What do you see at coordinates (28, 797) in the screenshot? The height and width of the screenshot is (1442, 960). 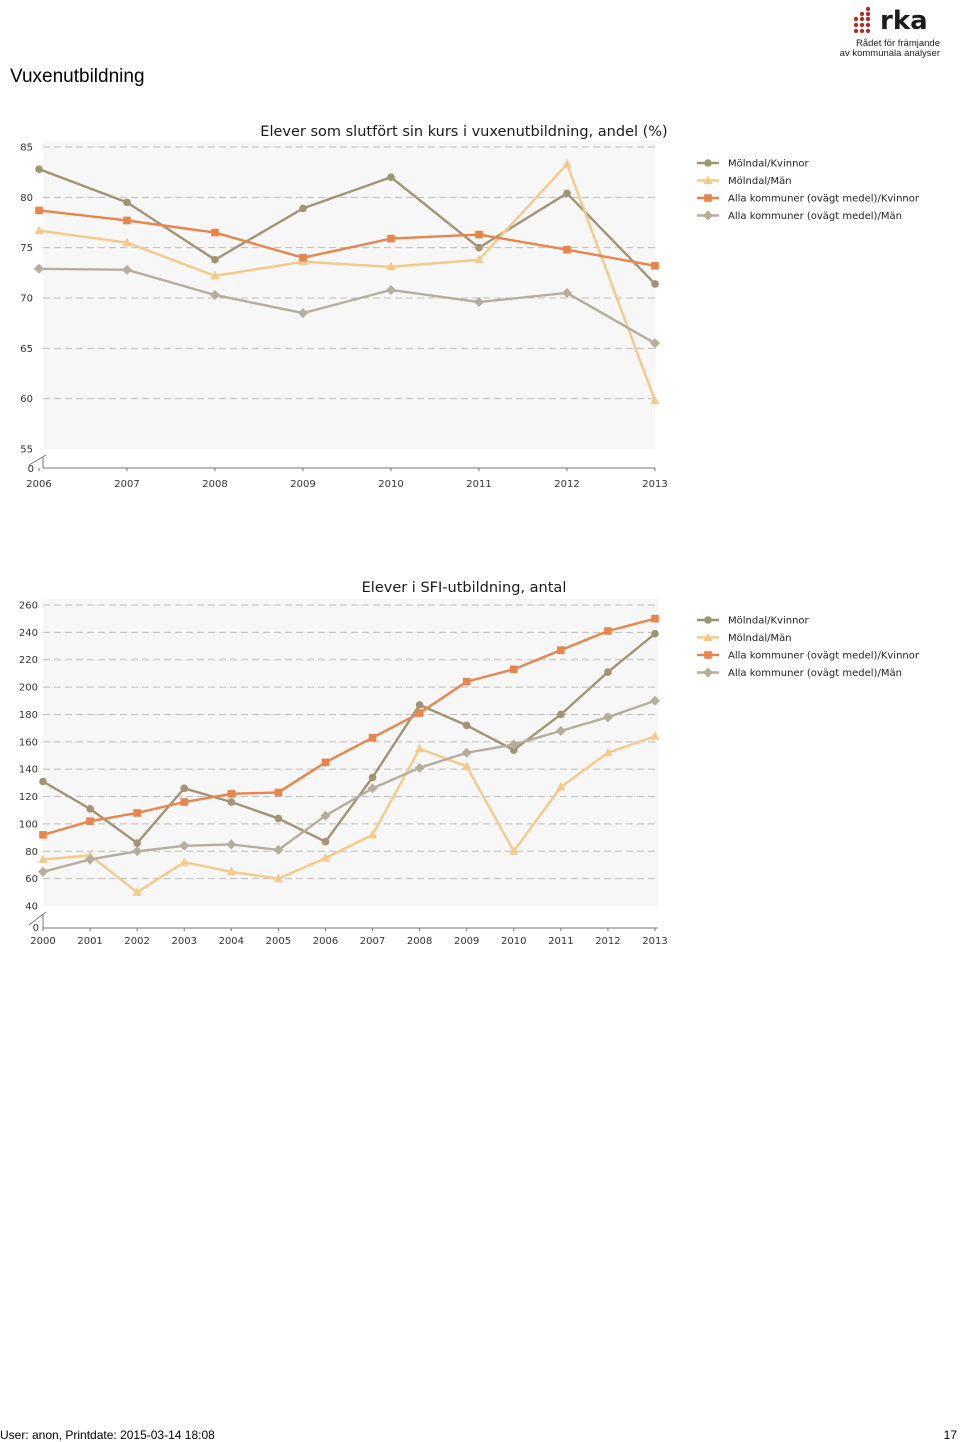 I see `y-tick-label: 120` at bounding box center [28, 797].